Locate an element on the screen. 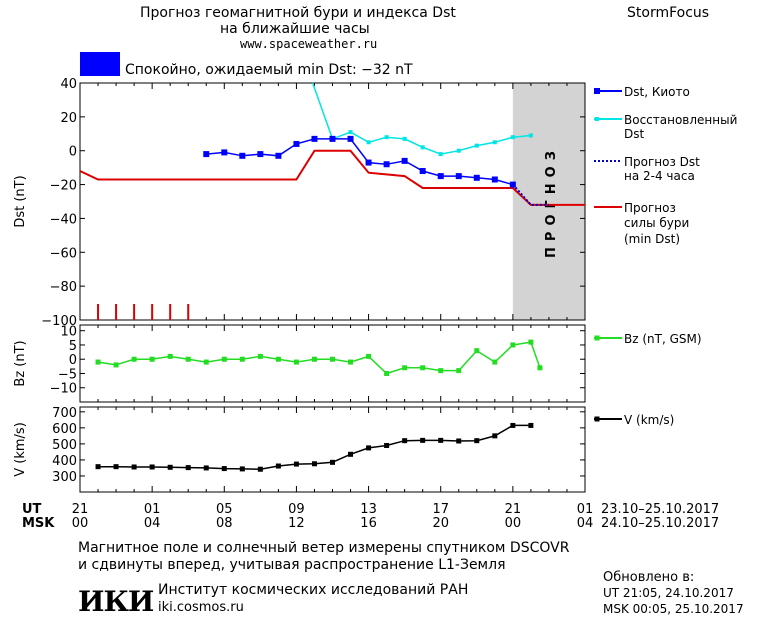 The height and width of the screenshot is (620, 760). y-tick-label: 300 is located at coordinates (64, 477).